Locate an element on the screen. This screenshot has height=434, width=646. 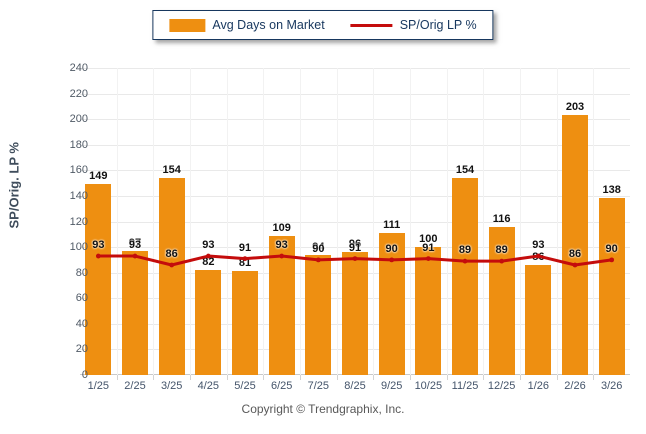
bar-value-label: 116 is located at coordinates (501, 218).